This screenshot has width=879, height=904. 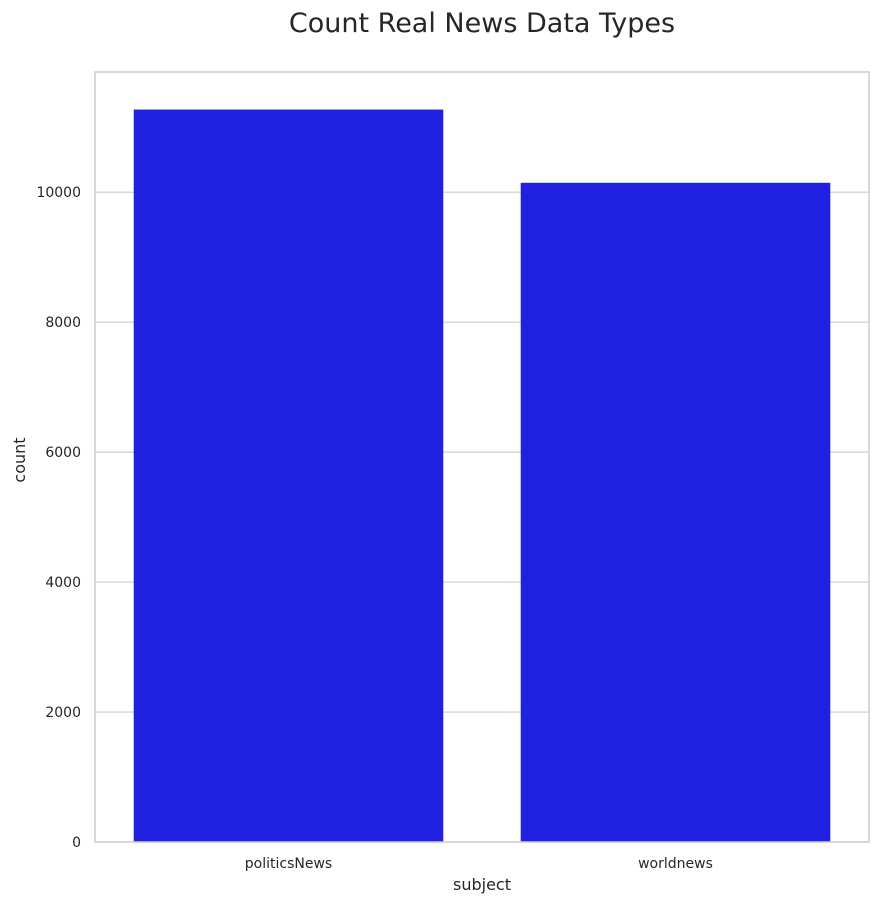 What do you see at coordinates (76, 843) in the screenshot?
I see `y-tick-label: 0` at bounding box center [76, 843].